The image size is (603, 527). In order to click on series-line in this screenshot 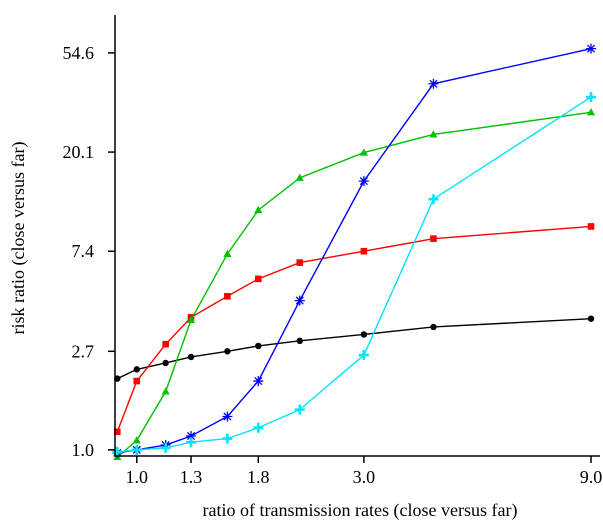, I will do `click(354, 348)`.